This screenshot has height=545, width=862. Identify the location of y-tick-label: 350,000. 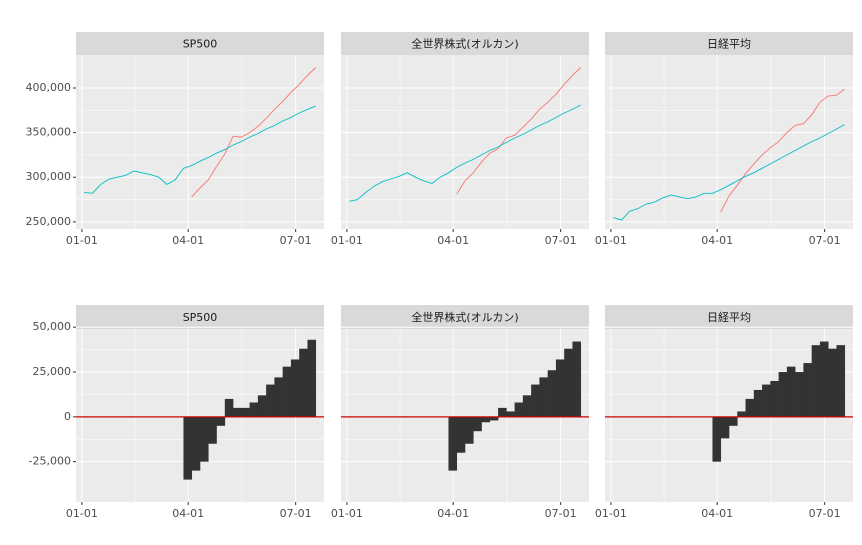
(49, 132).